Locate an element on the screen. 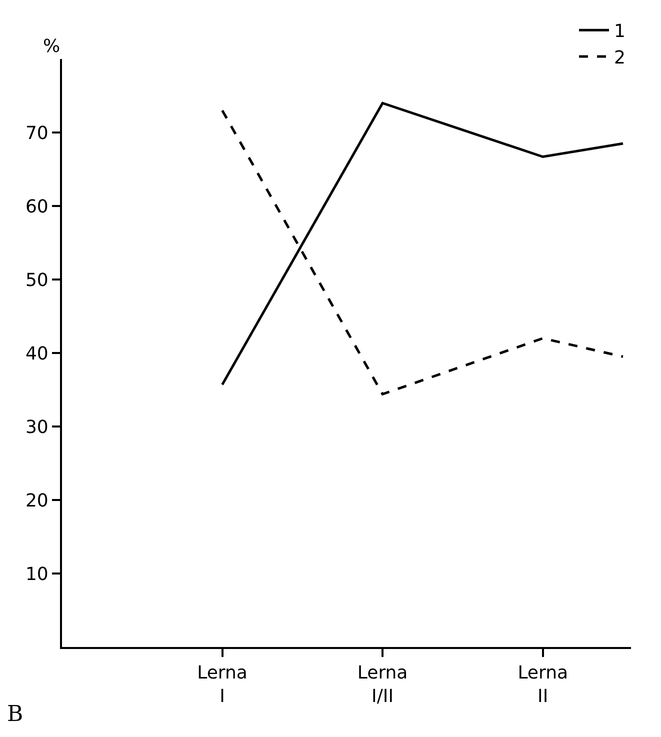  y-axis-title: % is located at coordinates (51, 46).